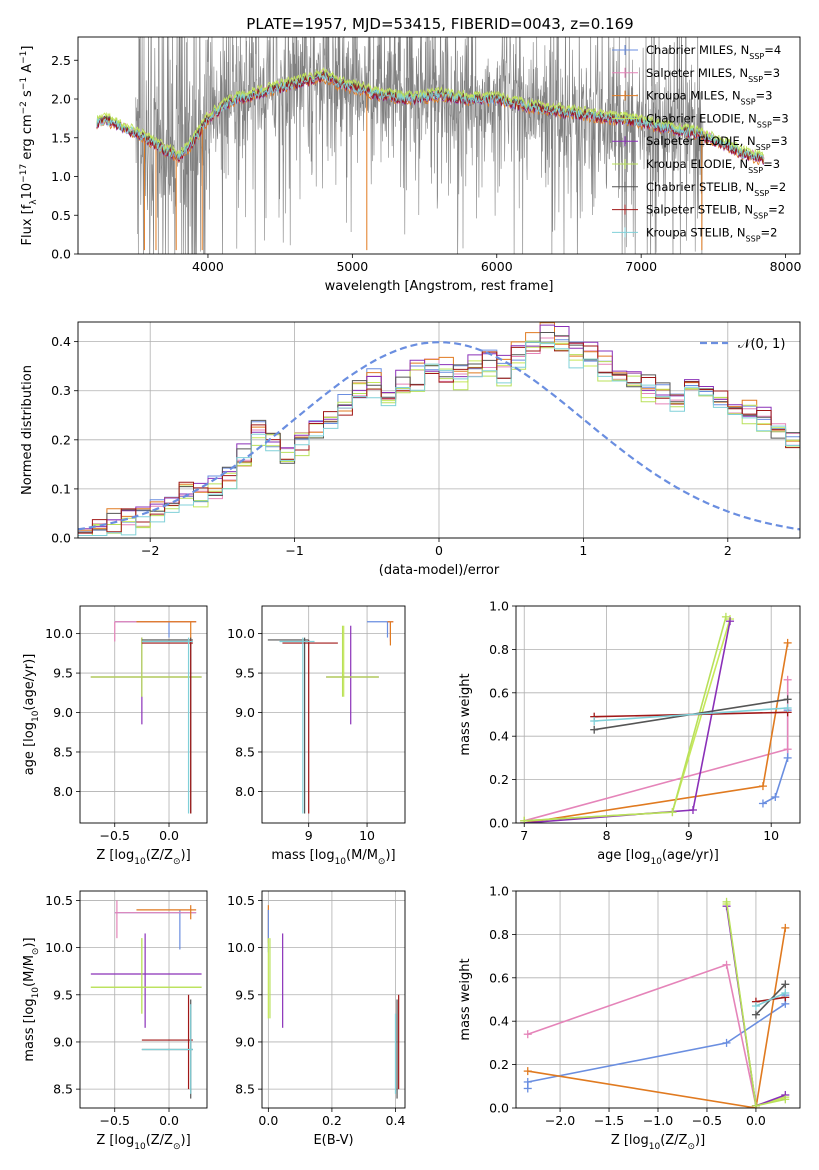 Image resolution: width=819 pixels, height=1170 pixels. Describe the element at coordinates (713, 52) in the screenshot. I see `legend-entry-chabrier-miles: Chabrier MILES, NSSP=4` at that location.